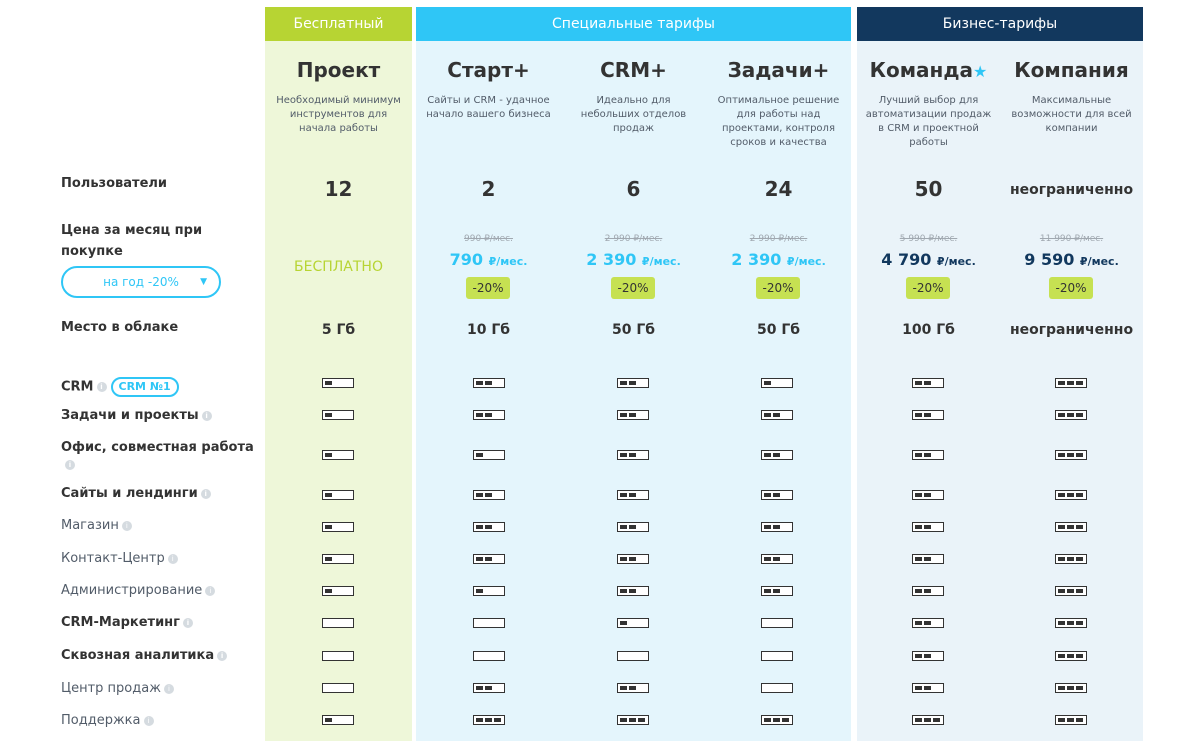 Image resolution: width=1200 pixels, height=751 pixels. I want to click on feature-label-sites: Сайты и лендинги i, so click(136, 493).